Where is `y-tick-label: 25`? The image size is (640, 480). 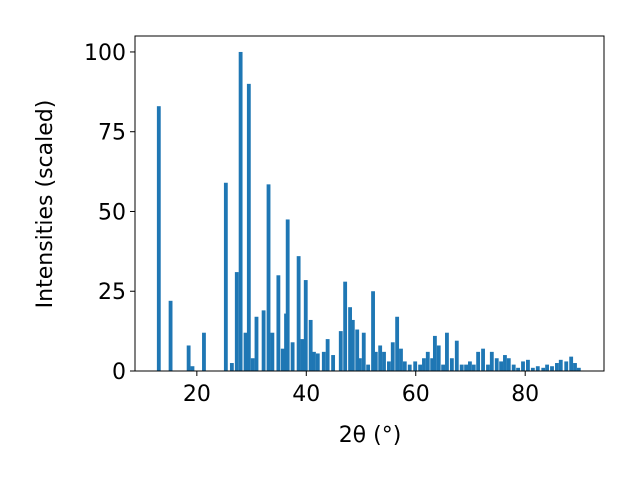
y-tick-label: 25 is located at coordinates (112, 292).